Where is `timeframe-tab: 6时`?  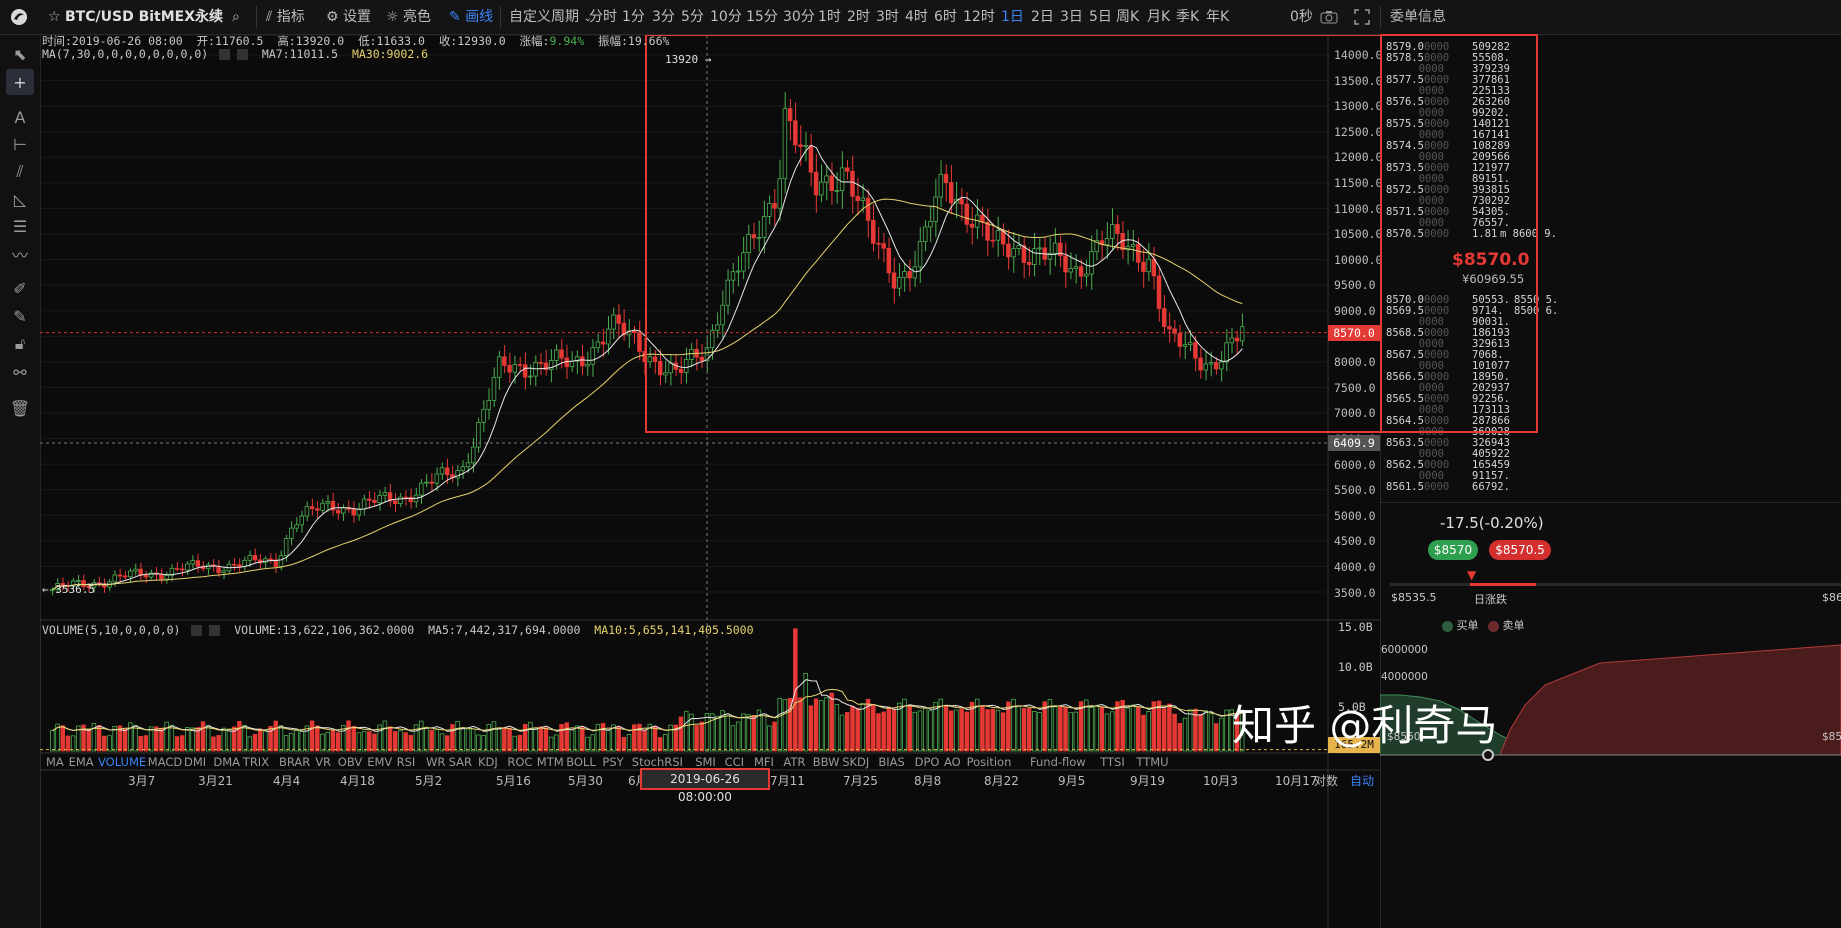
timeframe-tab: 6时 is located at coordinates (945, 17).